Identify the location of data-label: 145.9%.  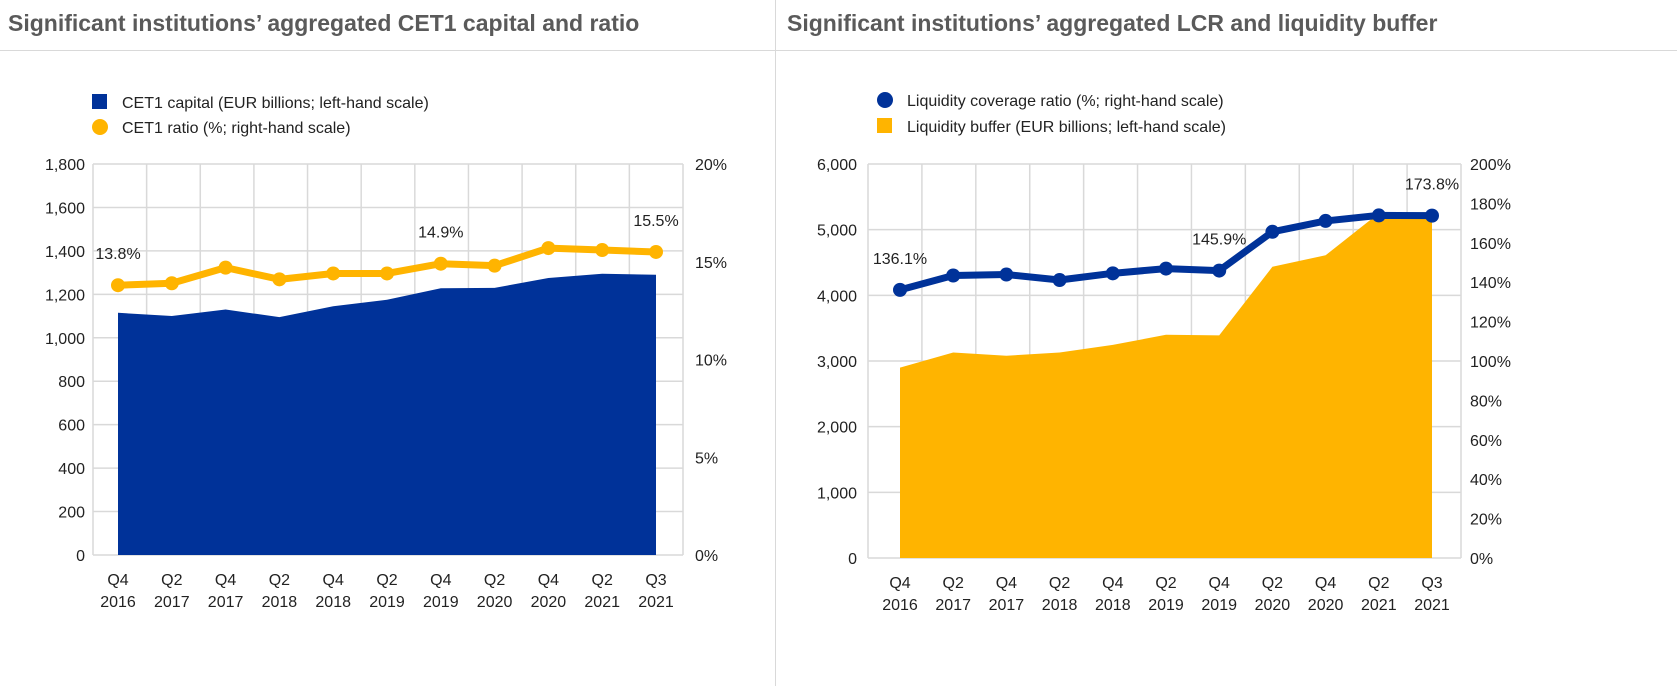
(1219, 240).